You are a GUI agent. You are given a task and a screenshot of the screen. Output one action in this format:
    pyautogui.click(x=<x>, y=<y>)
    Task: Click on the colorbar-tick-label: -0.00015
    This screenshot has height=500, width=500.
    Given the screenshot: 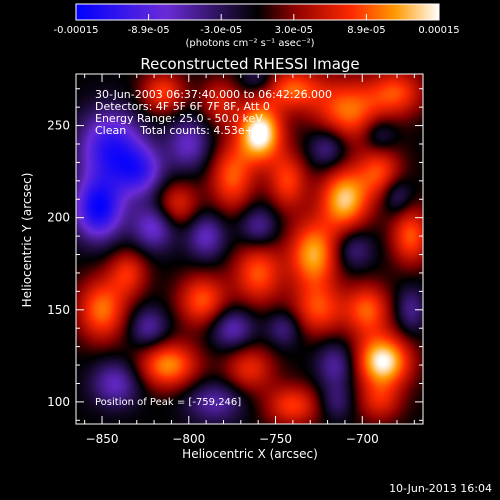 What is the action you would take?
    pyautogui.click(x=76, y=30)
    